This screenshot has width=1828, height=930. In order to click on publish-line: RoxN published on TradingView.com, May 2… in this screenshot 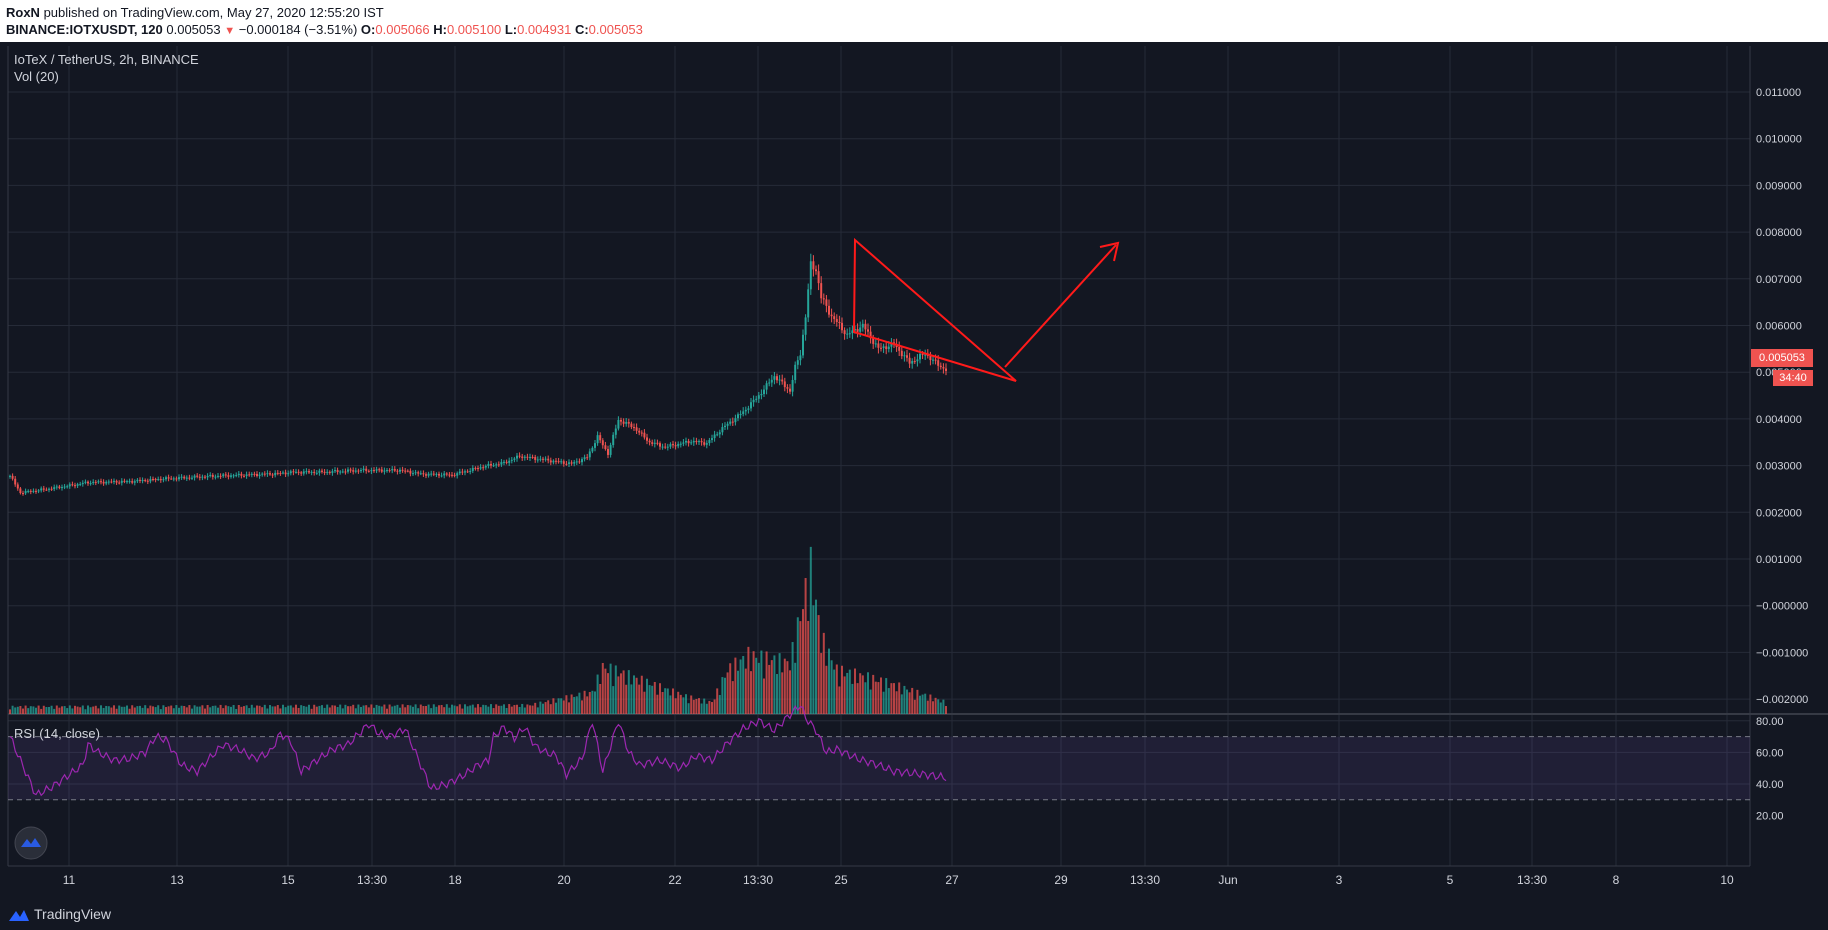, I will do `click(195, 12)`.